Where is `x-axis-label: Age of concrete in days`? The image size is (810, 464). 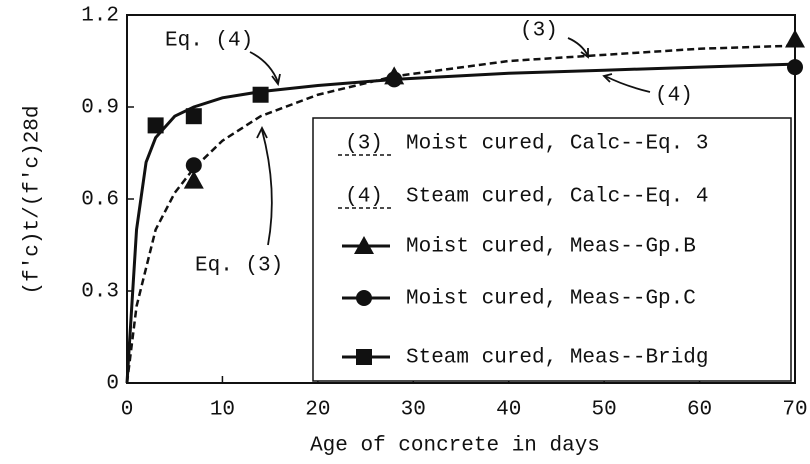 x-axis-label: Age of concrete in days is located at coordinates (455, 446).